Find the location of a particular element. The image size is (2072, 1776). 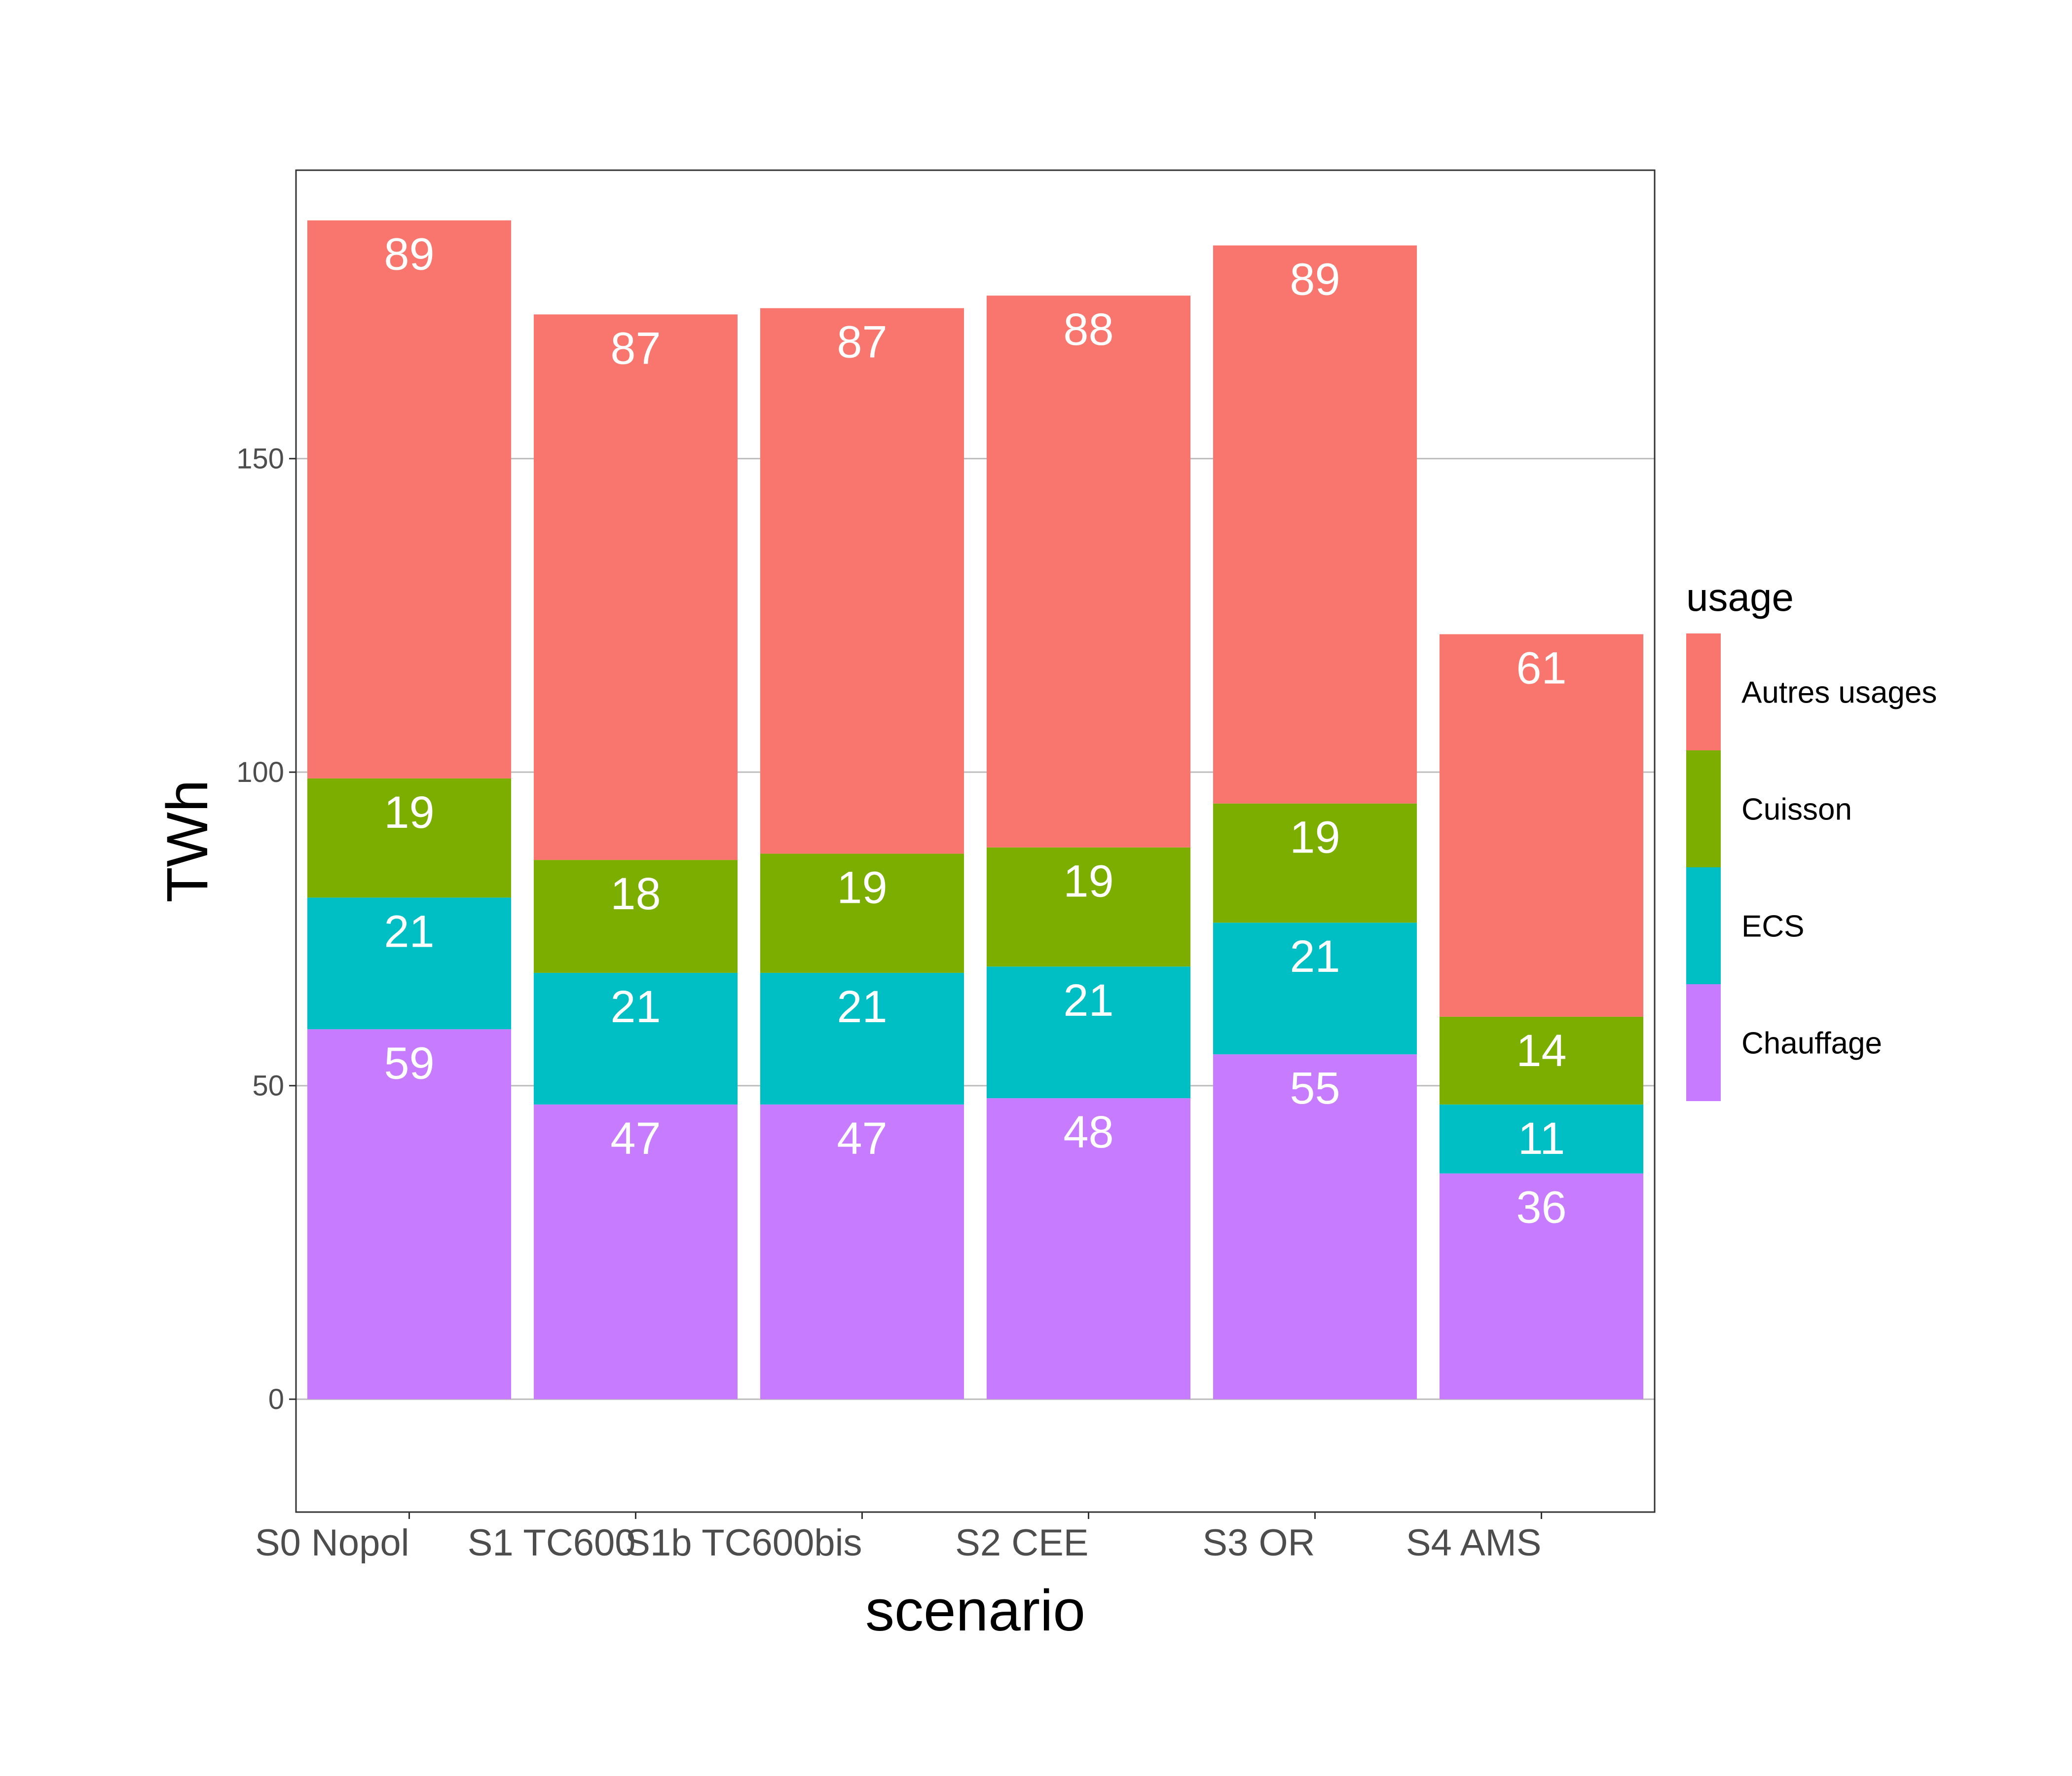

x-tick-label: S1b TC600bis is located at coordinates (744, 1543).